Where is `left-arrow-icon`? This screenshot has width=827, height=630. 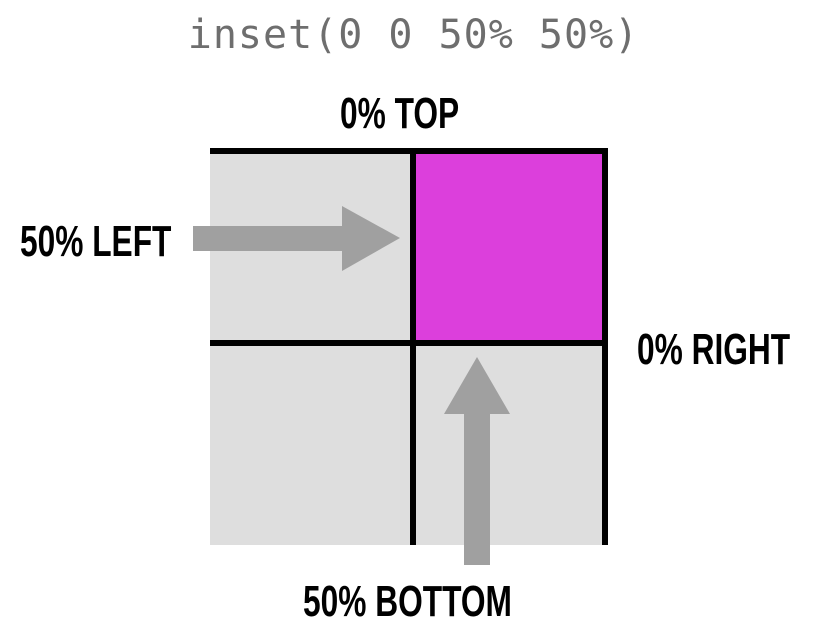
left-arrow-icon is located at coordinates (296, 238).